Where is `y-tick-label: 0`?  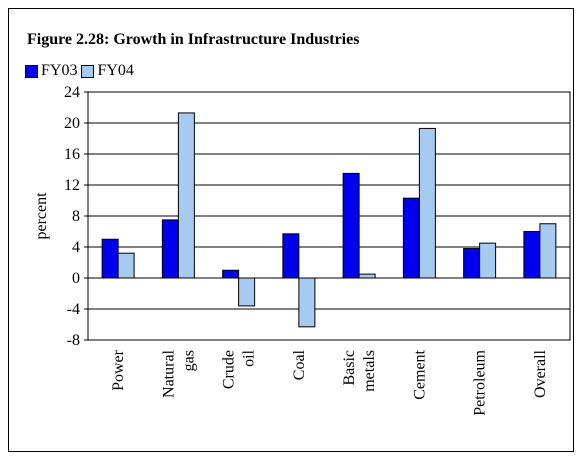 y-tick-label: 0 is located at coordinates (76, 278).